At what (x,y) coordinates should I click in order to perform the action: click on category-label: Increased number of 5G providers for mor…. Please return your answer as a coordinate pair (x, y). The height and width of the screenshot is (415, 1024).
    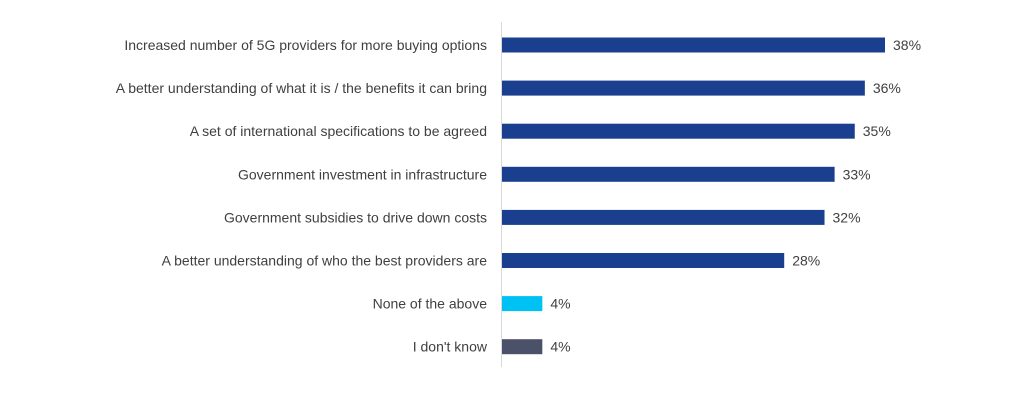
    Looking at the image, I should click on (305, 45).